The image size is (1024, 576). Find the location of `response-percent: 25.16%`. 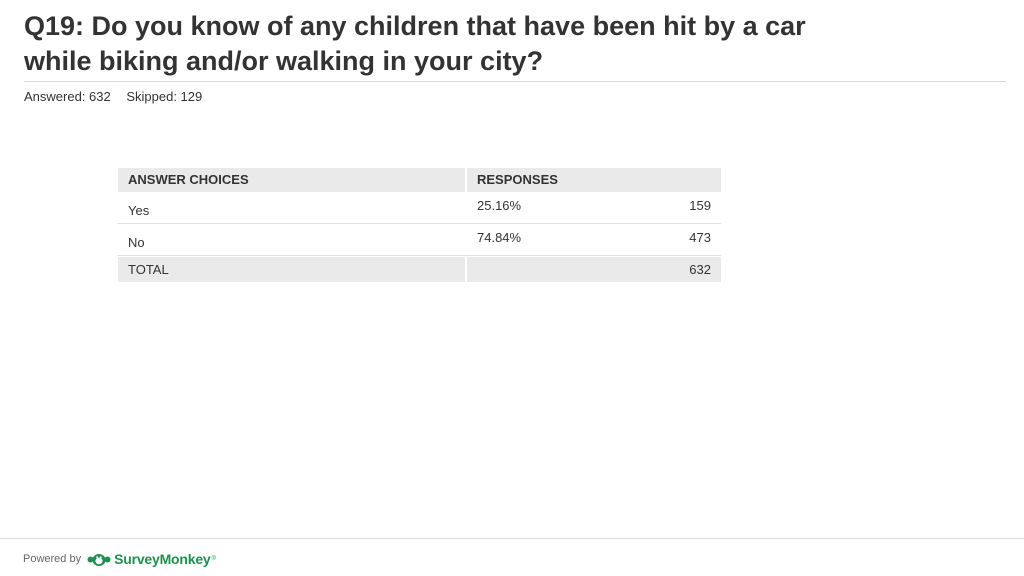

response-percent: 25.16% is located at coordinates (499, 205).